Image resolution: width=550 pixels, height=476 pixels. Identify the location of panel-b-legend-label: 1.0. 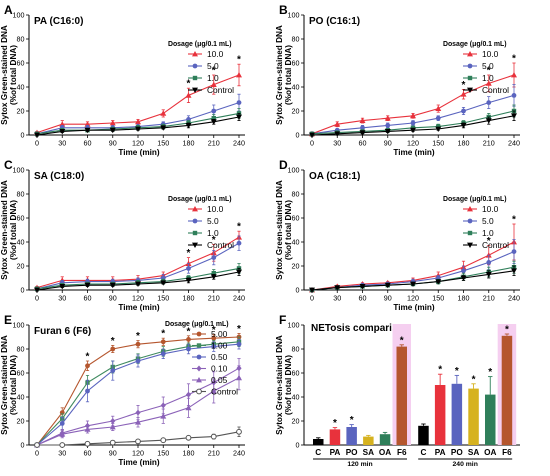
(488, 78).